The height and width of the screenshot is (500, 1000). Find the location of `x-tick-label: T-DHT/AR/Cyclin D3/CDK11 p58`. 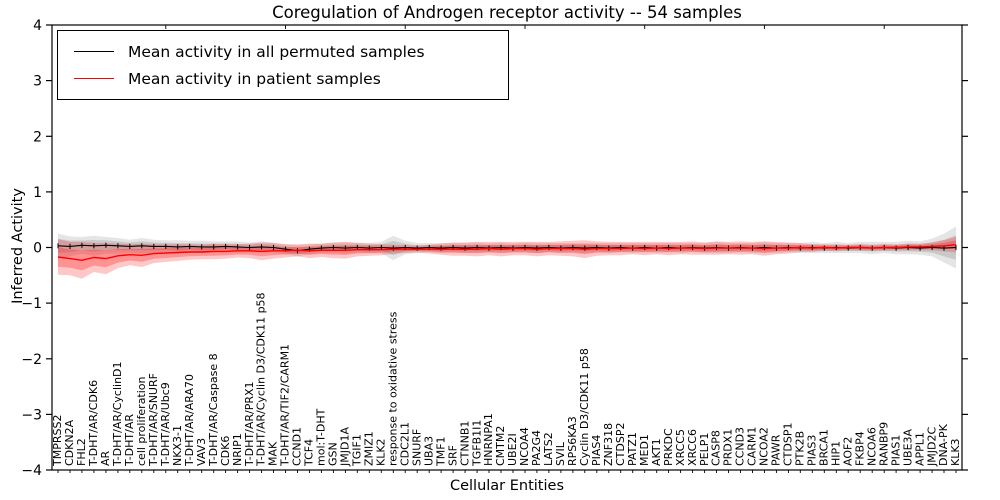

x-tick-label: T-DHT/AR/Cyclin D3/CDK11 p58 is located at coordinates (261, 379).